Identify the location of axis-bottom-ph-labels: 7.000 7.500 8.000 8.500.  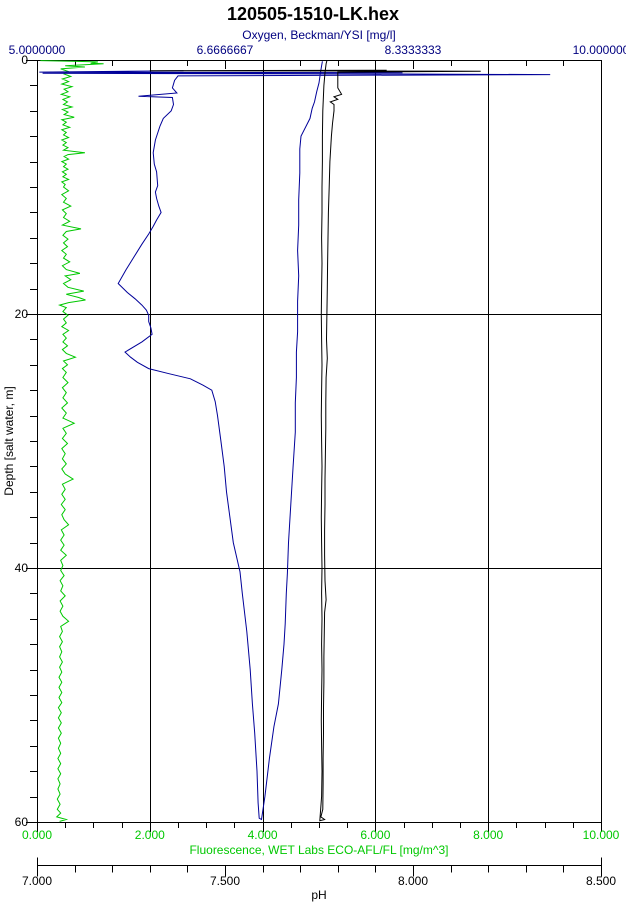
(319, 881).